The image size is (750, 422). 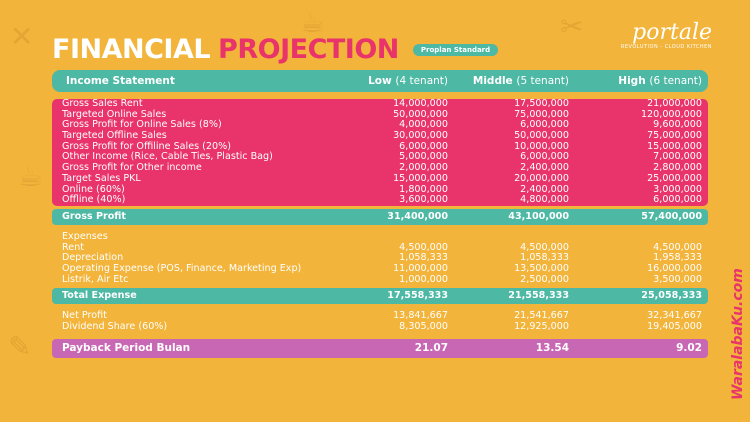 I want to click on cell-mid: 50,000,000, so click(x=541, y=136).